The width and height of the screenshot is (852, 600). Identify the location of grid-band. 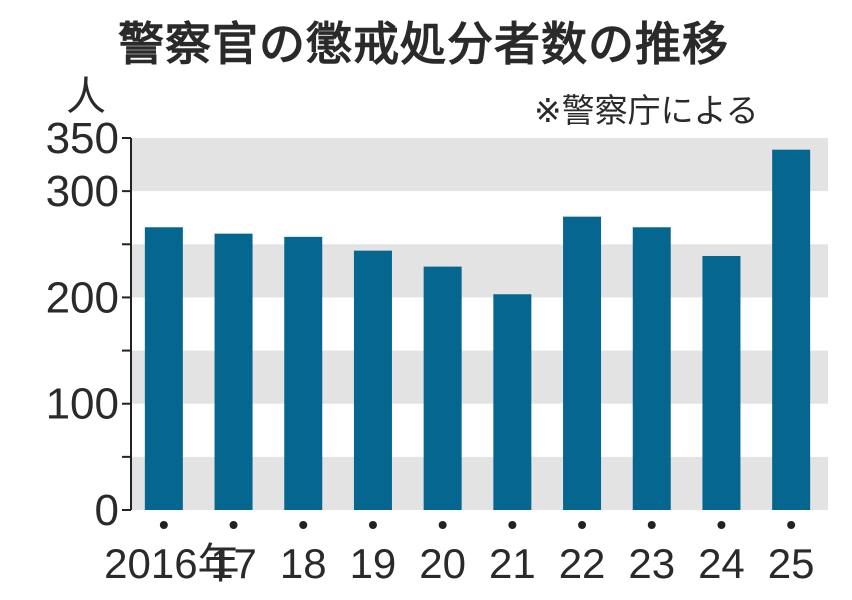
(479, 165).